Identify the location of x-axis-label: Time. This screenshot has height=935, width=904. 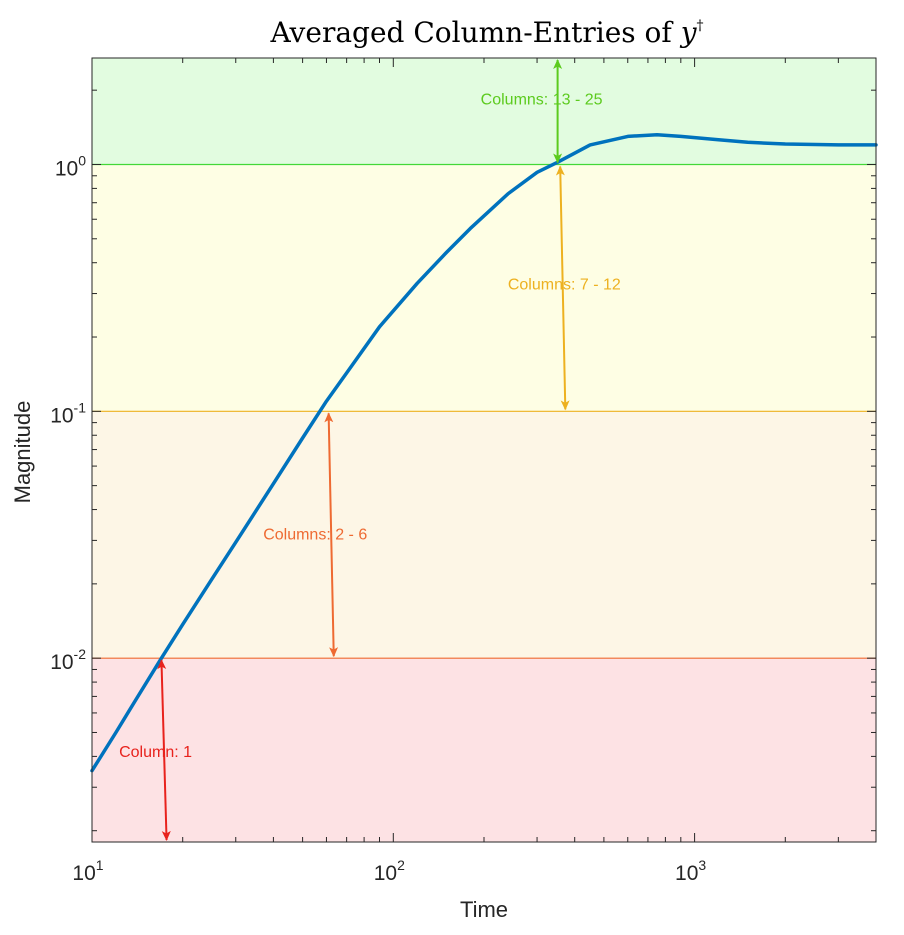
(484, 909).